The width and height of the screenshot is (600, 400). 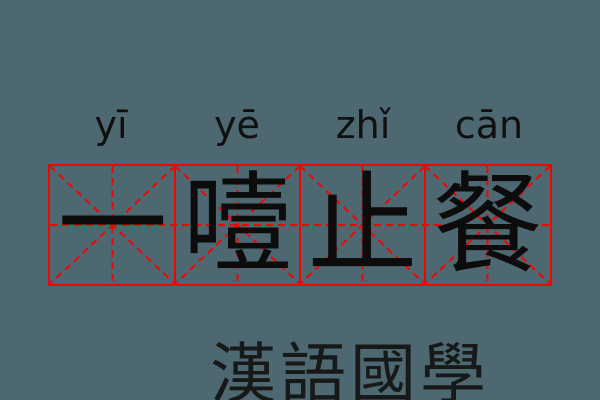 I want to click on hanzi-character-4: 餐, so click(x=487, y=225).